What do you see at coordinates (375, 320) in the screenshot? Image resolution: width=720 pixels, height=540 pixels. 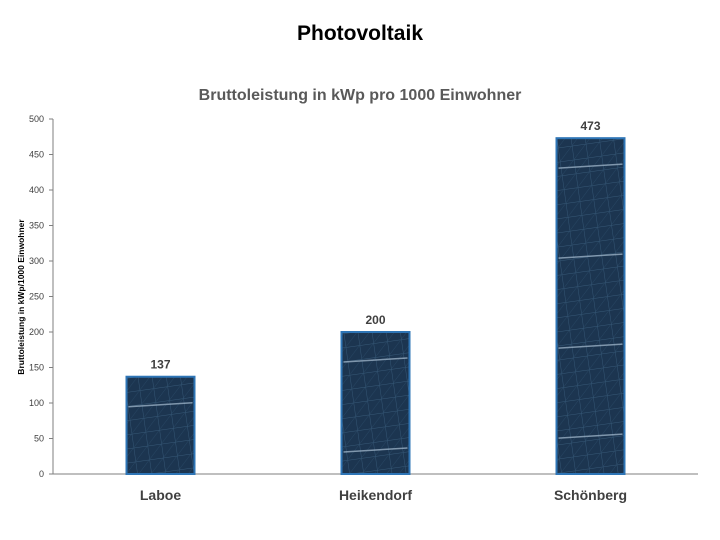 I see `data-label: 200` at bounding box center [375, 320].